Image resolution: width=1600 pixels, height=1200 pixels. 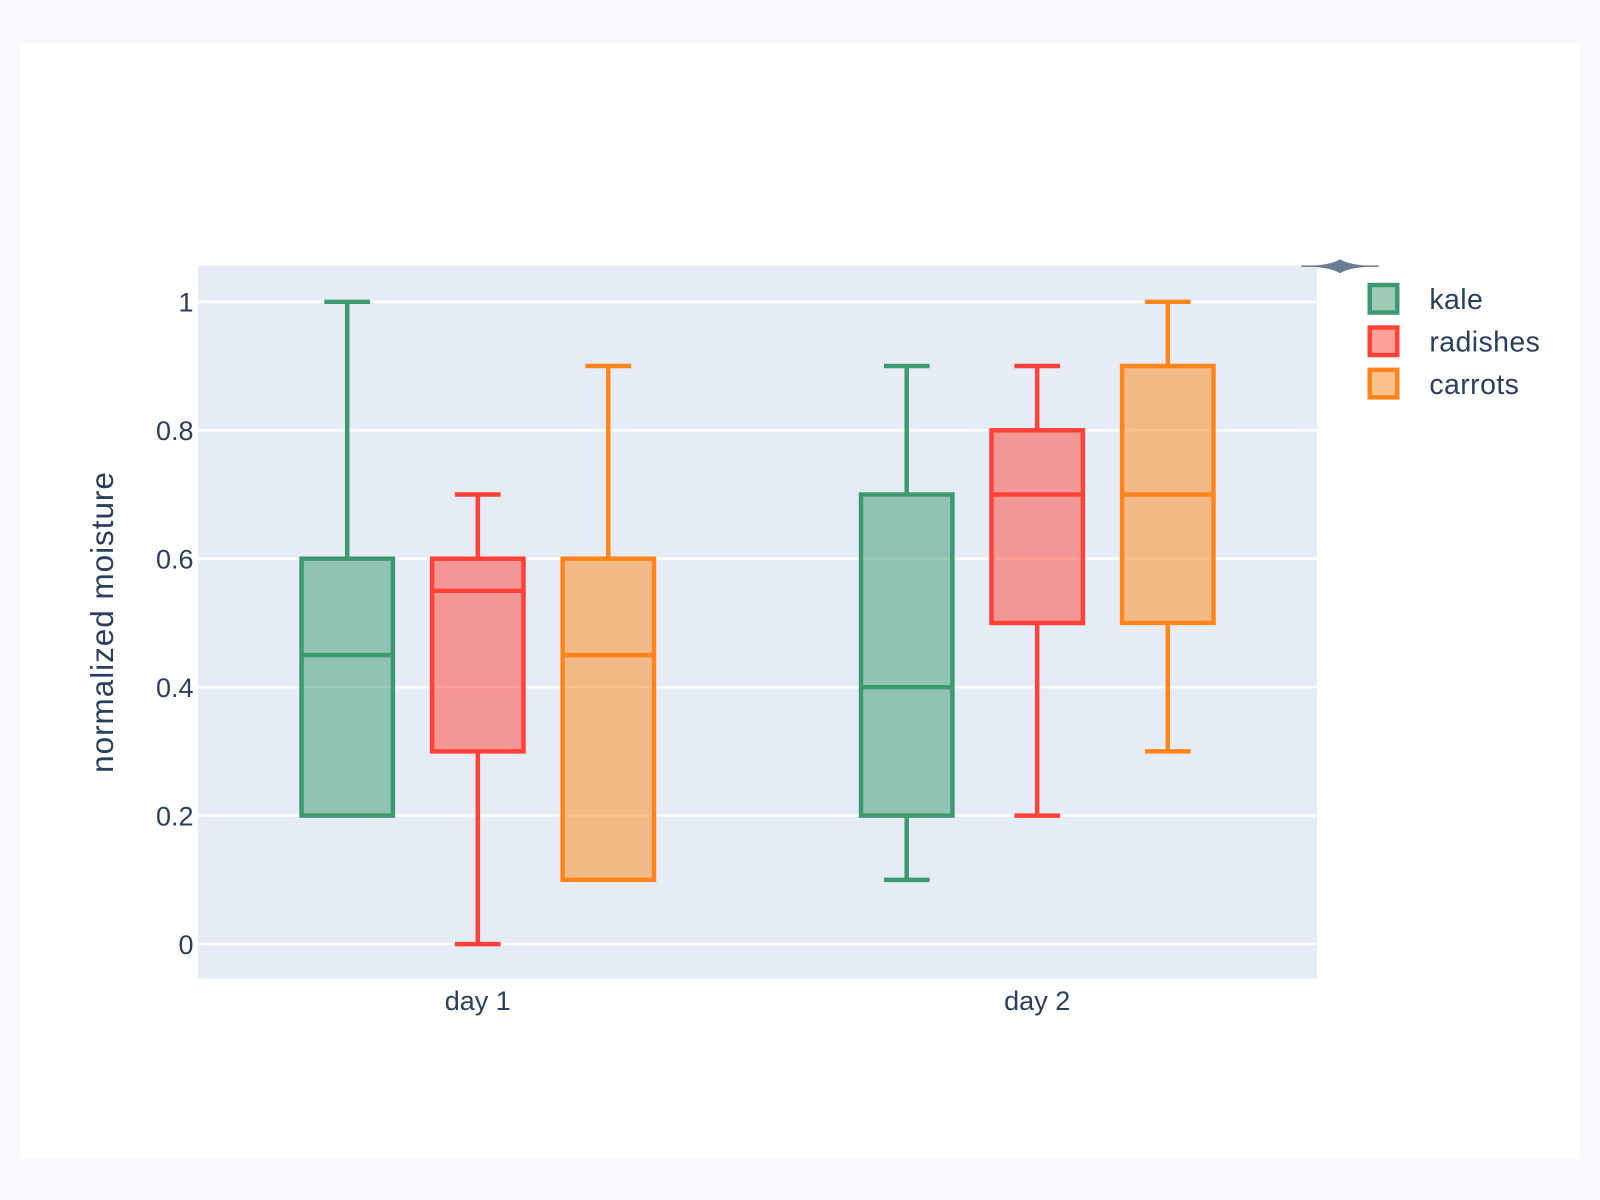 I want to click on svg-text: 0.2, so click(x=175, y=816).